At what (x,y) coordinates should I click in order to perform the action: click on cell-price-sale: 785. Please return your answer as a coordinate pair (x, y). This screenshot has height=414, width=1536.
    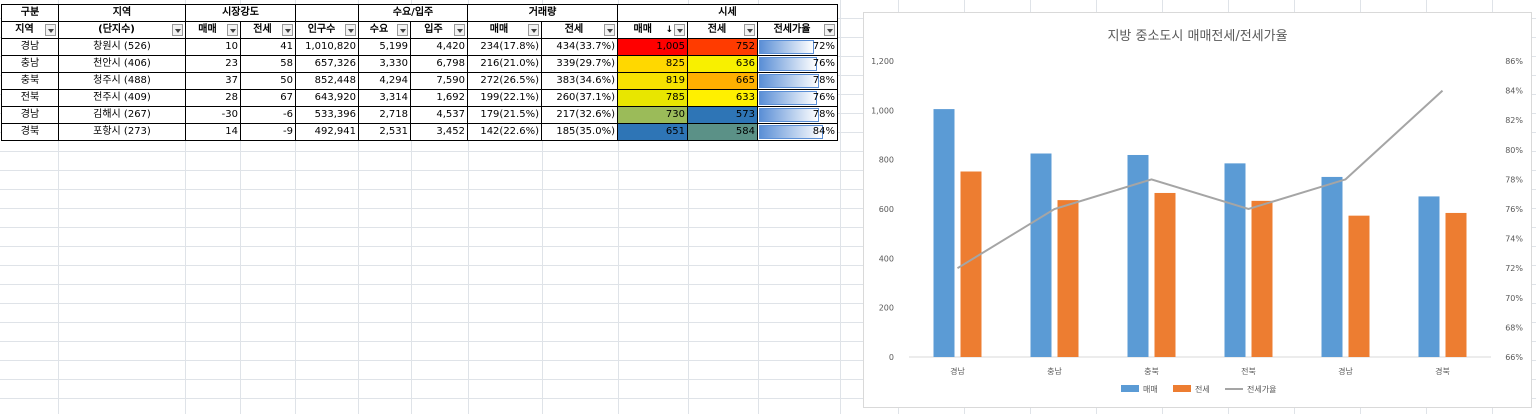
    Looking at the image, I should click on (652, 98).